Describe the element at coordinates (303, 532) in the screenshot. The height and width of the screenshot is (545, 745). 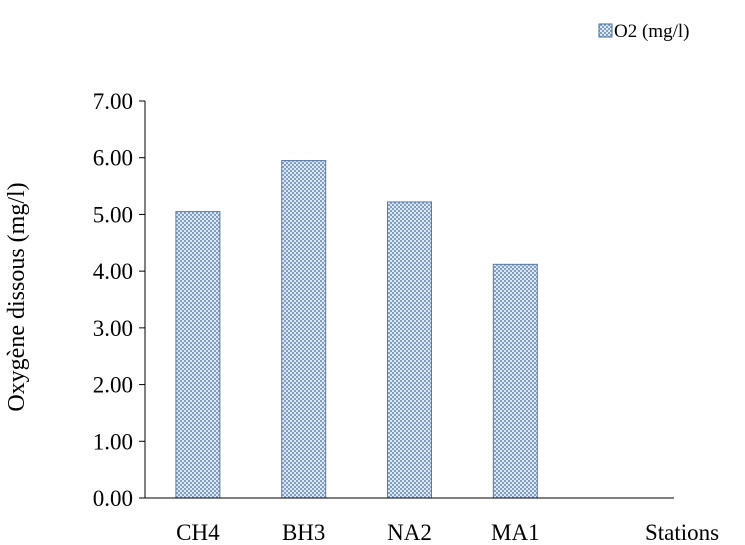
I see `x-tick-label: BH3` at that location.